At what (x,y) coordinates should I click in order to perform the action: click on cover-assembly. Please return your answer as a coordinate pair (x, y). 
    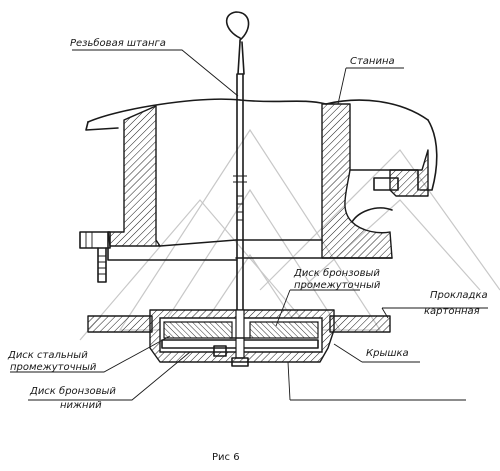
    Looking at the image, I should click on (239, 338).